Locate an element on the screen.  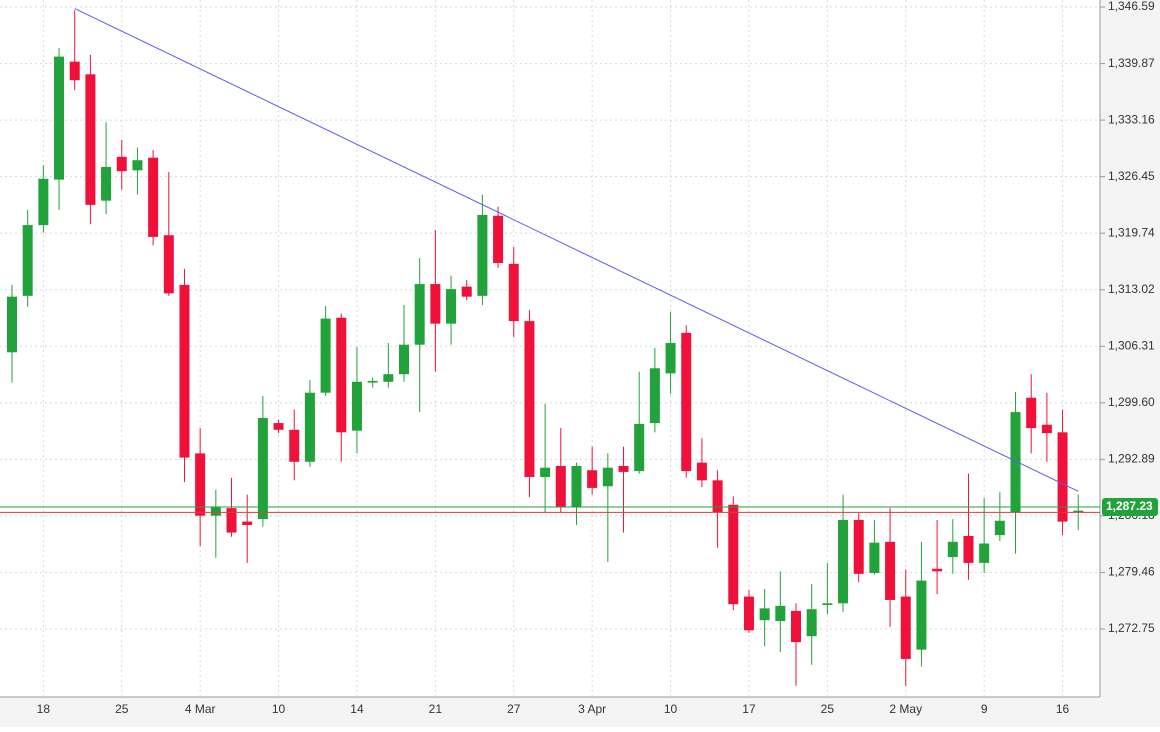
x-tick-label: 17 is located at coordinates (749, 709).